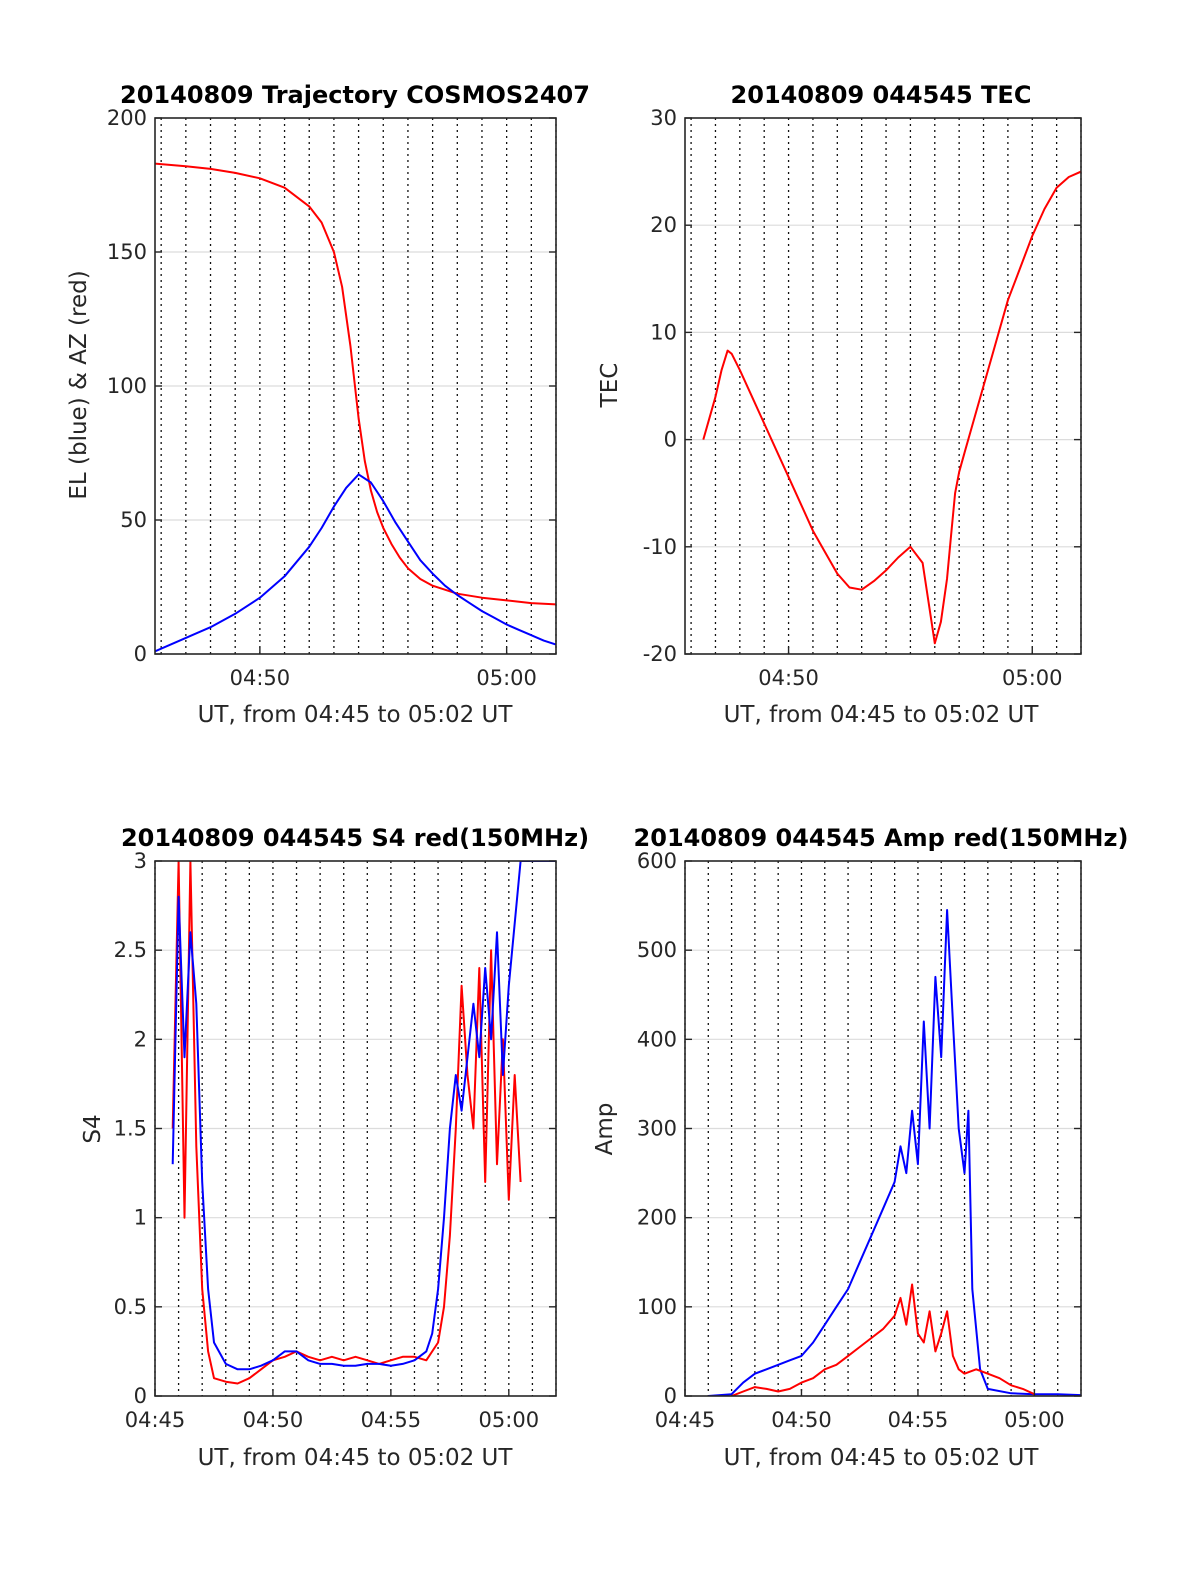 The width and height of the screenshot is (1200, 1575). I want to click on chart-title: 20140809 044545 TEC, so click(881, 95).